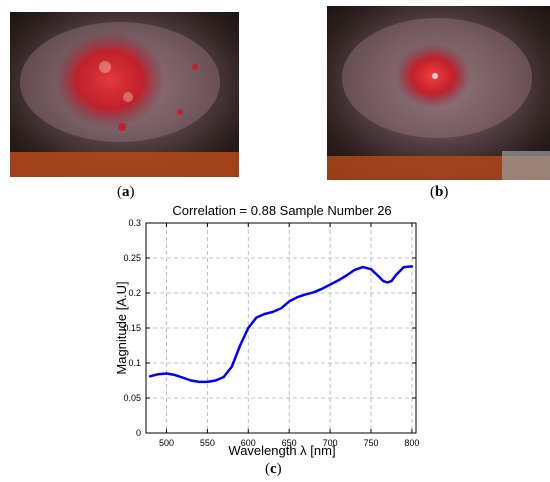 This screenshot has width=550, height=482. I want to click on y-tick-label: 0, so click(138, 433).